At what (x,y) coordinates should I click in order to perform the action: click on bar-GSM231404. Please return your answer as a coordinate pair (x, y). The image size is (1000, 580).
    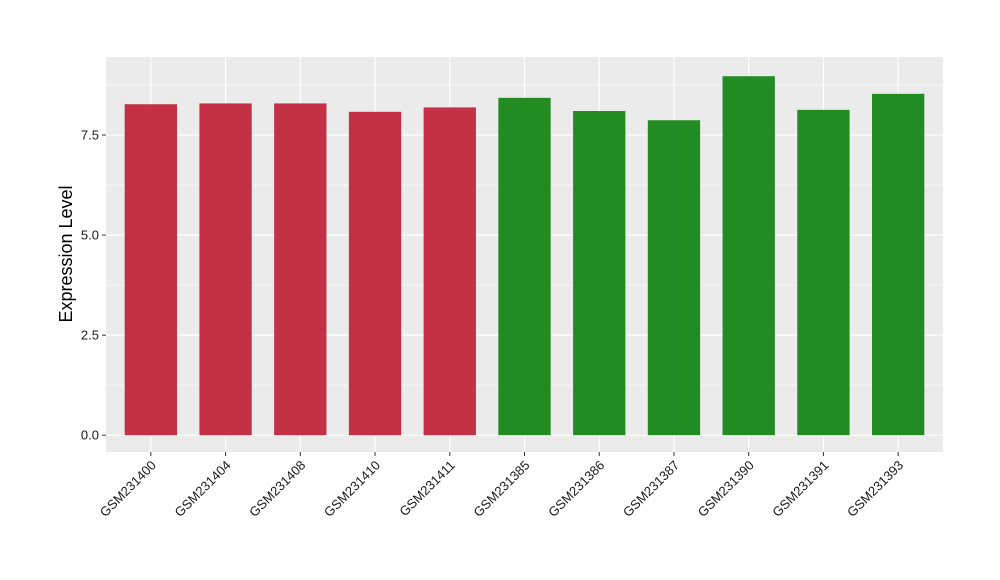
    Looking at the image, I should click on (225, 269).